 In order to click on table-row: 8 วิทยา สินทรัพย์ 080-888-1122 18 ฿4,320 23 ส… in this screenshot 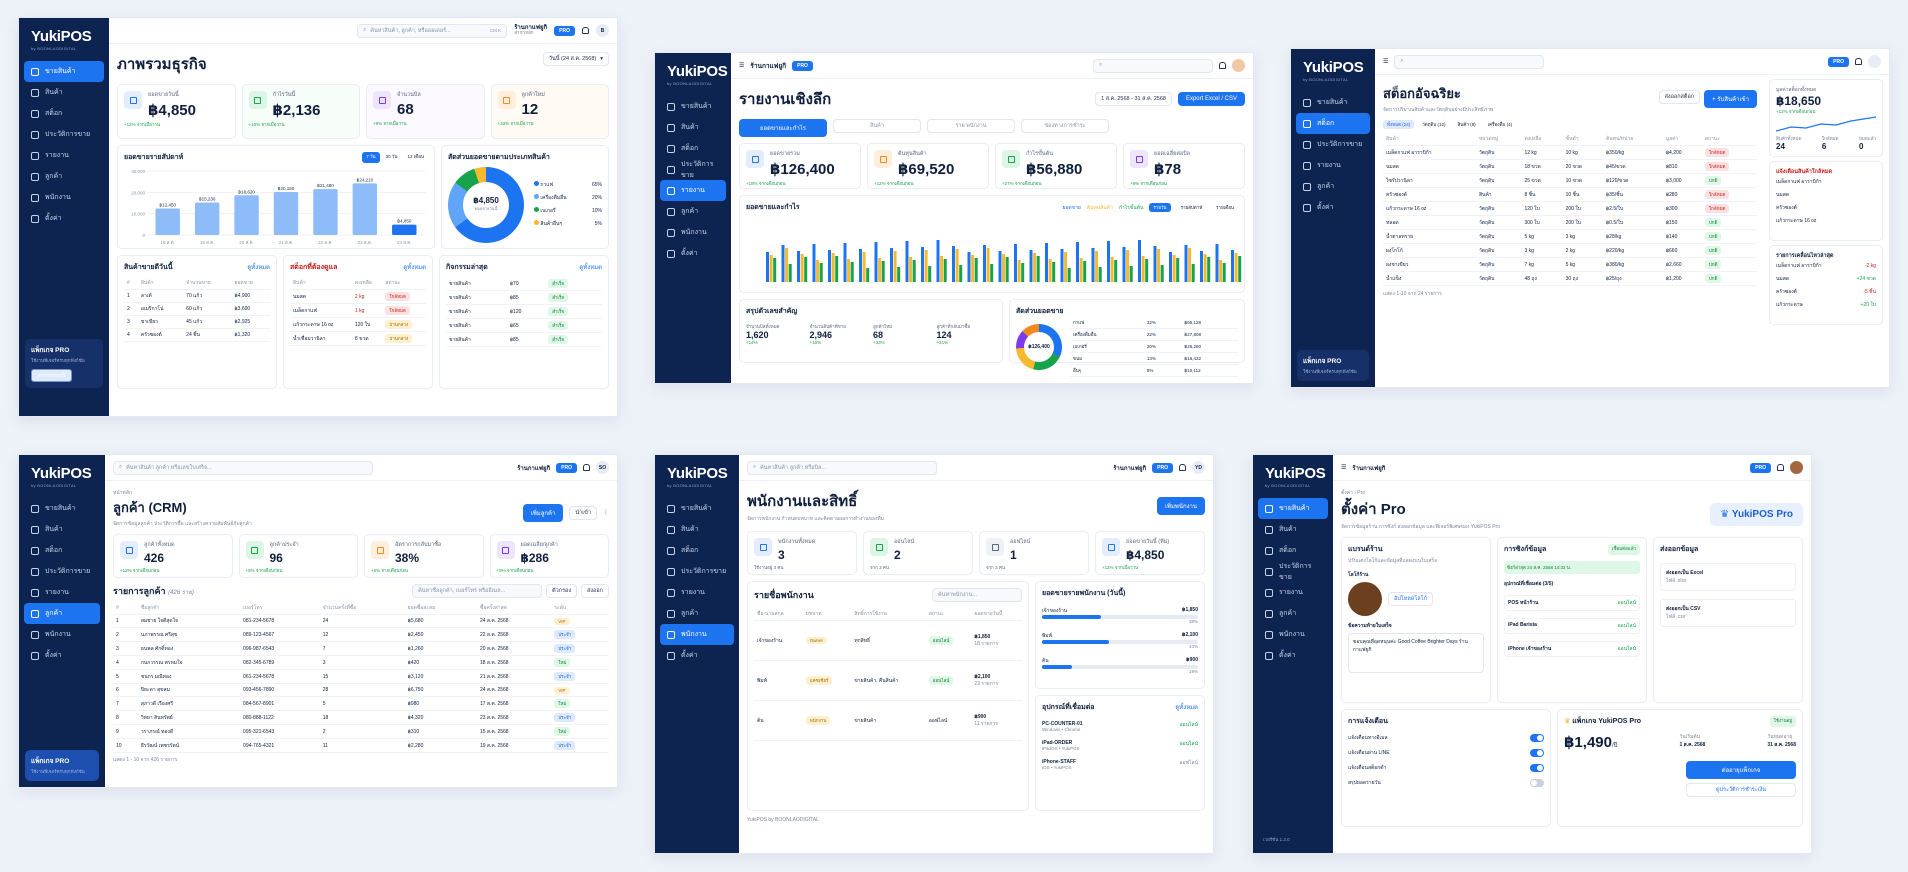, I will do `click(361, 717)`.